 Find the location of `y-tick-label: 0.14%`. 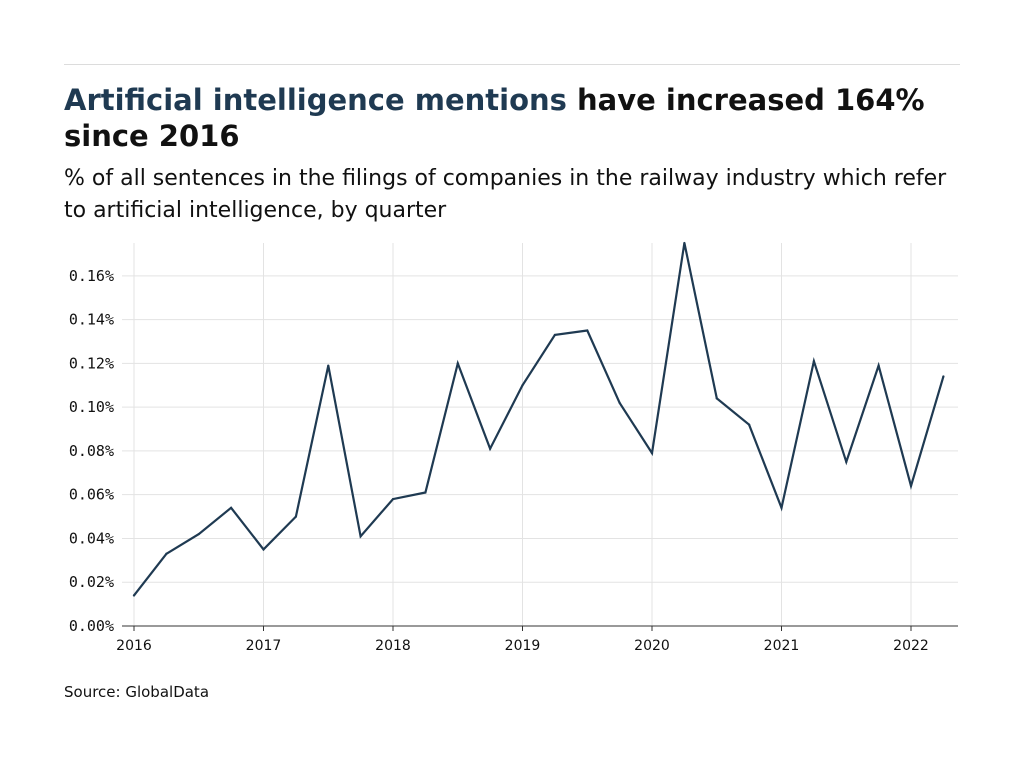

y-tick-label: 0.14% is located at coordinates (91, 320).